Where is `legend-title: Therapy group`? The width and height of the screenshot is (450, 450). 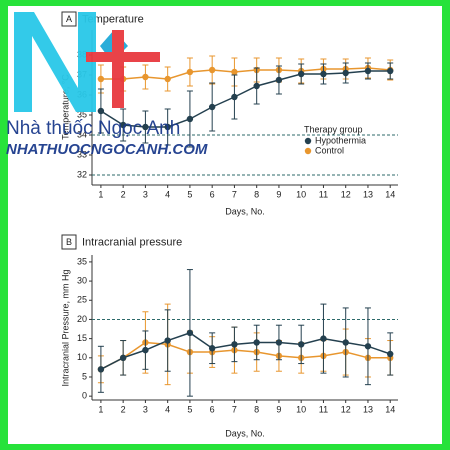 legend-title: Therapy group is located at coordinates (333, 129).